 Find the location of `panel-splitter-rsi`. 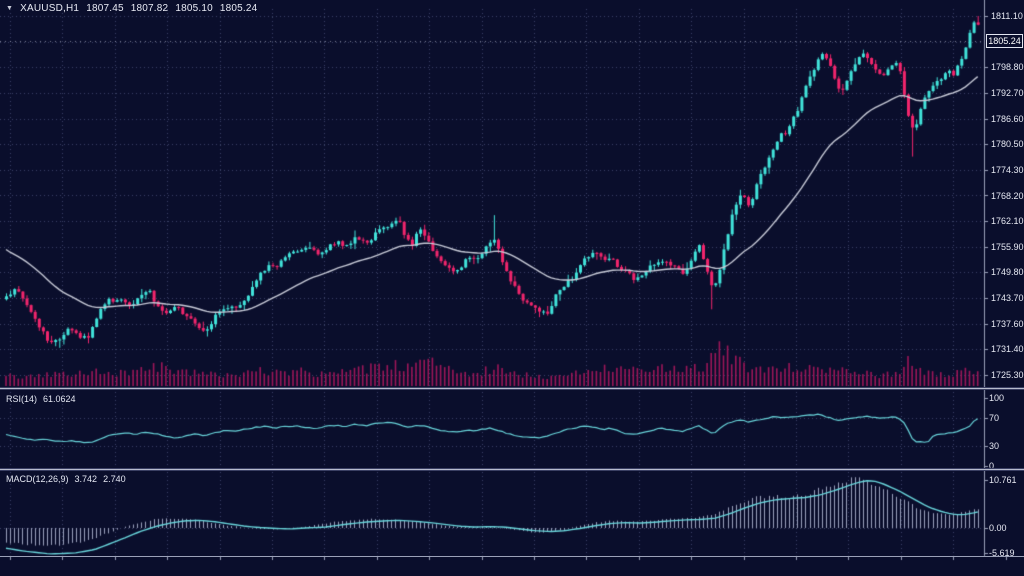

panel-splitter-rsi is located at coordinates (512, 388).